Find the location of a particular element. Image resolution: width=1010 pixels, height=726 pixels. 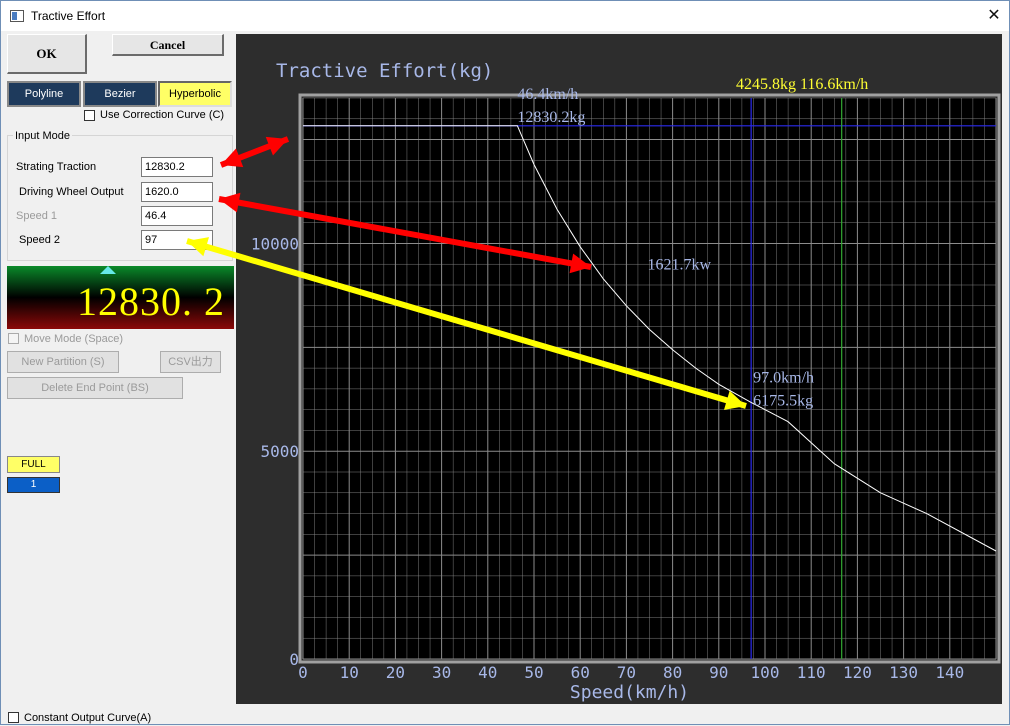

display-value: 12830. 2 is located at coordinates (151, 301).